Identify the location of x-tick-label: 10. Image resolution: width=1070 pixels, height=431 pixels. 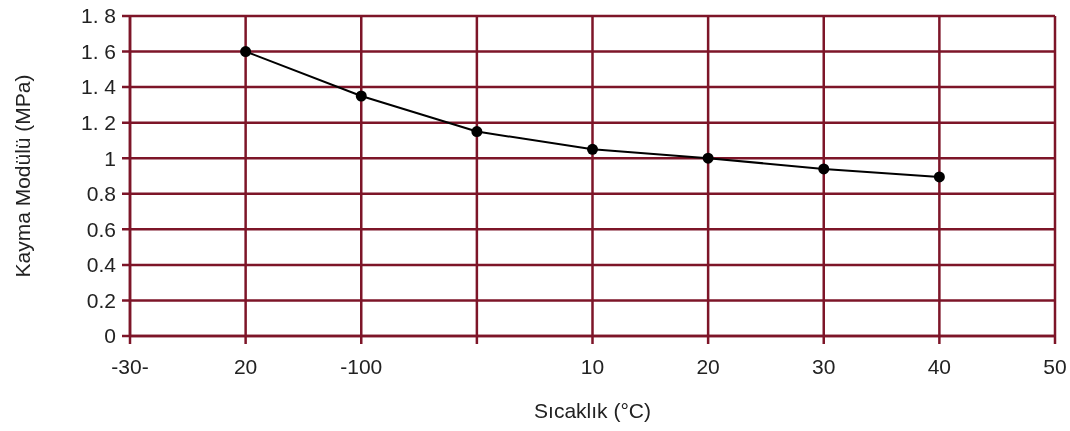
(592, 366).